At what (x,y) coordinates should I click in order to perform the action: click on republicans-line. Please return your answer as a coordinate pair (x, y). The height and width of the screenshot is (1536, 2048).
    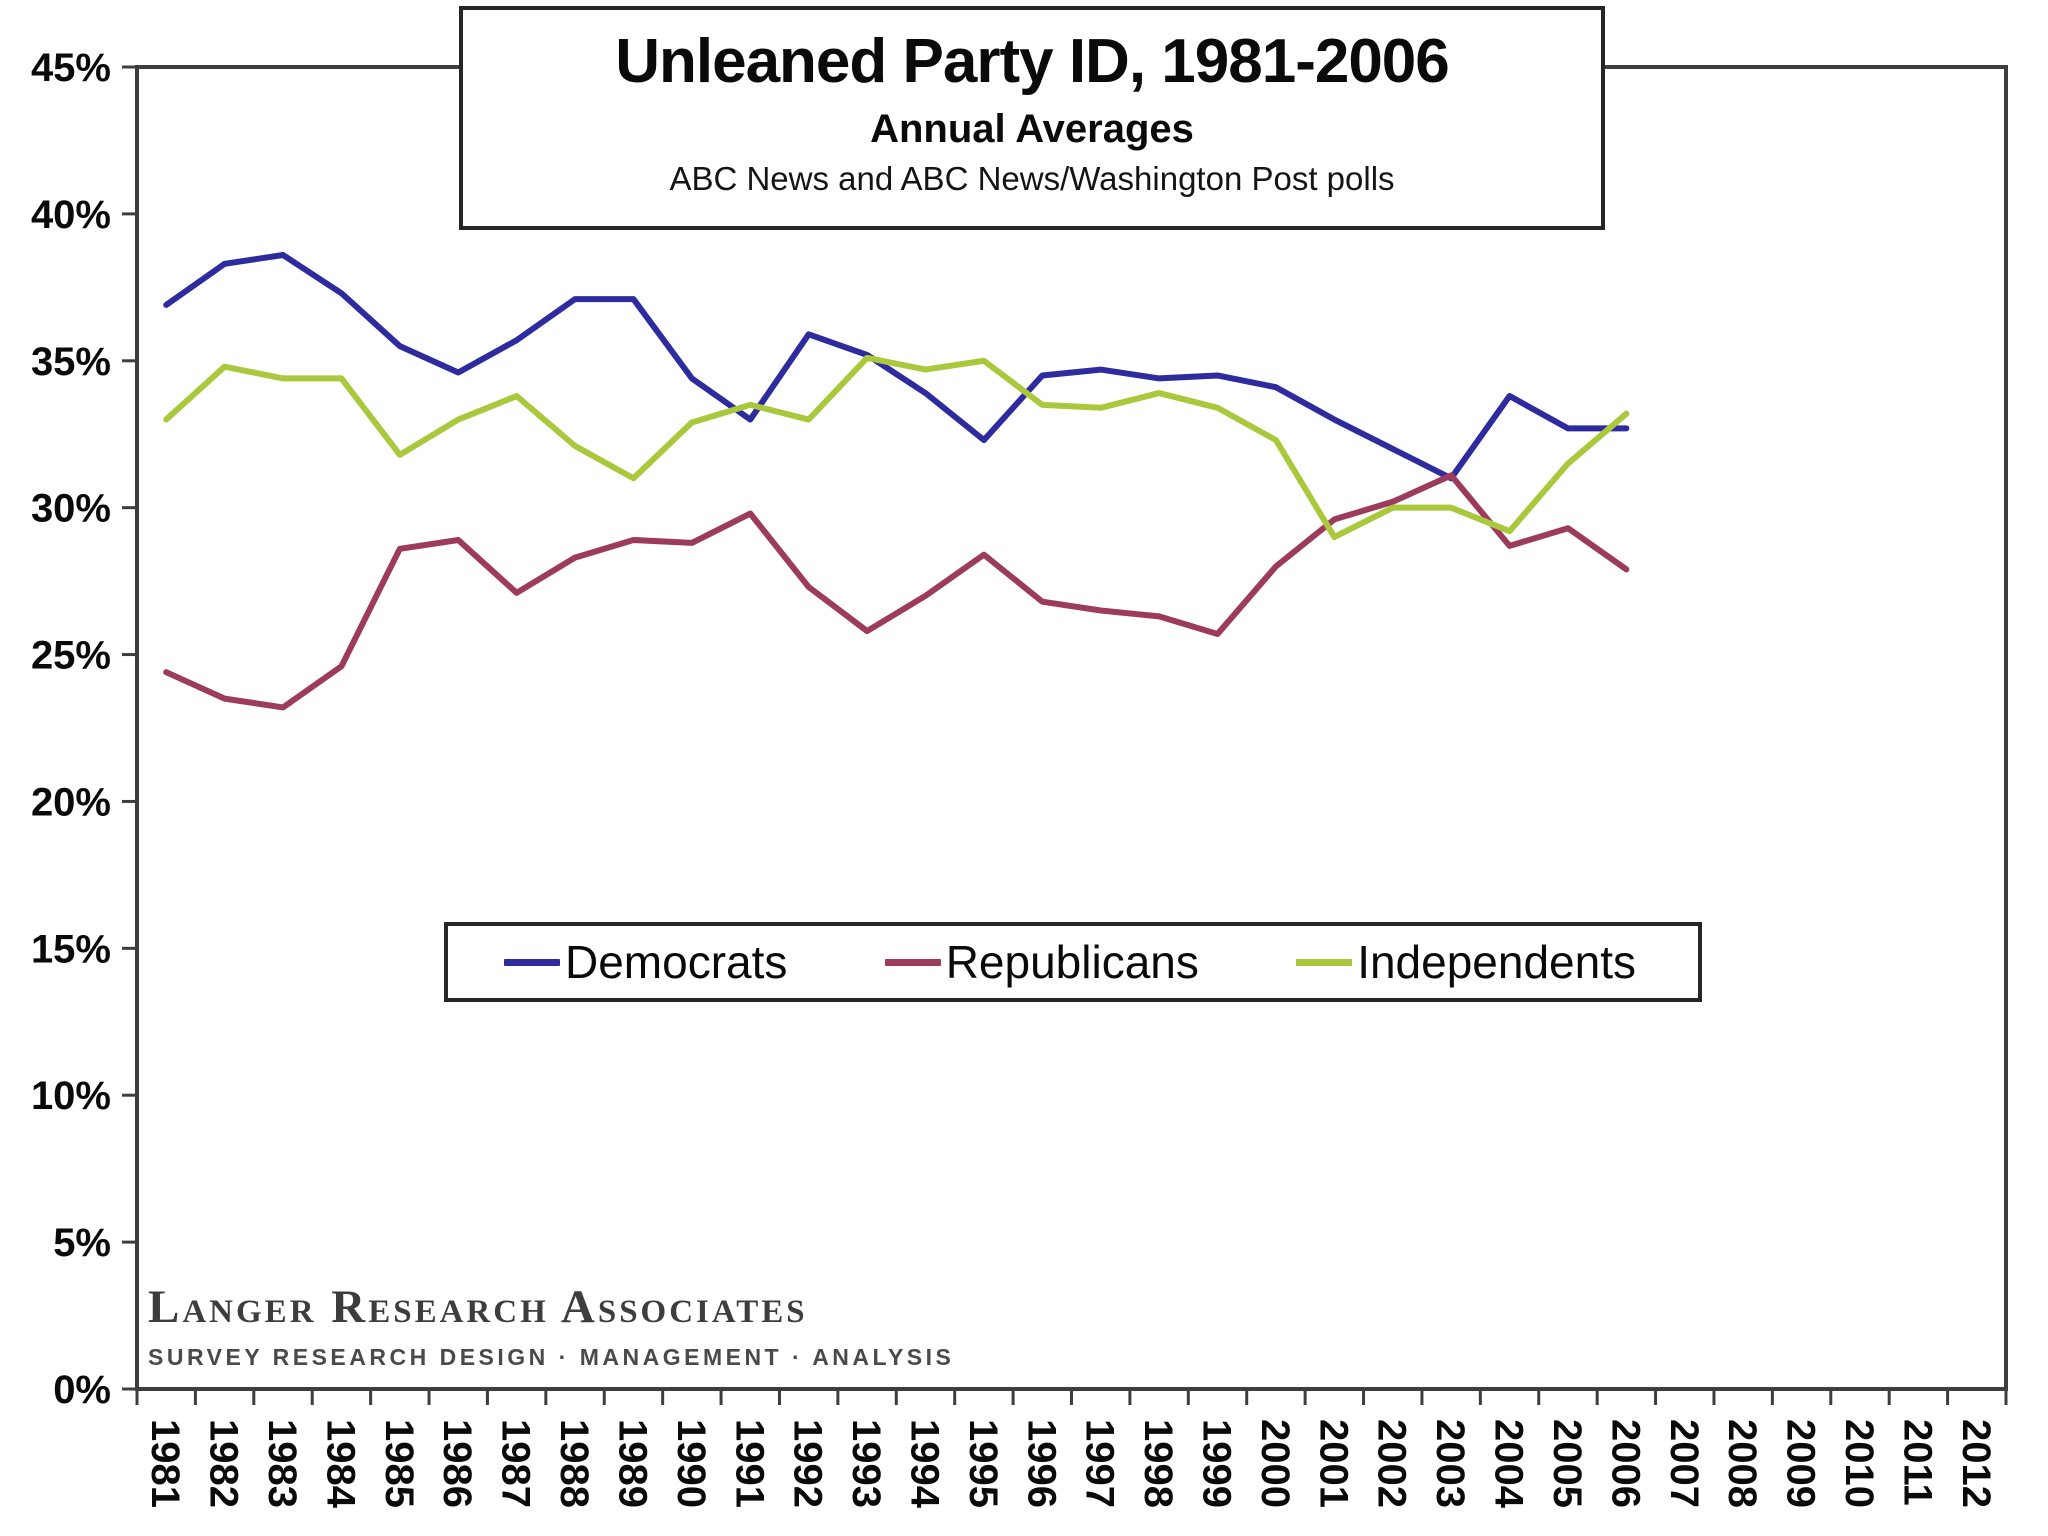
    Looking at the image, I should click on (896, 591).